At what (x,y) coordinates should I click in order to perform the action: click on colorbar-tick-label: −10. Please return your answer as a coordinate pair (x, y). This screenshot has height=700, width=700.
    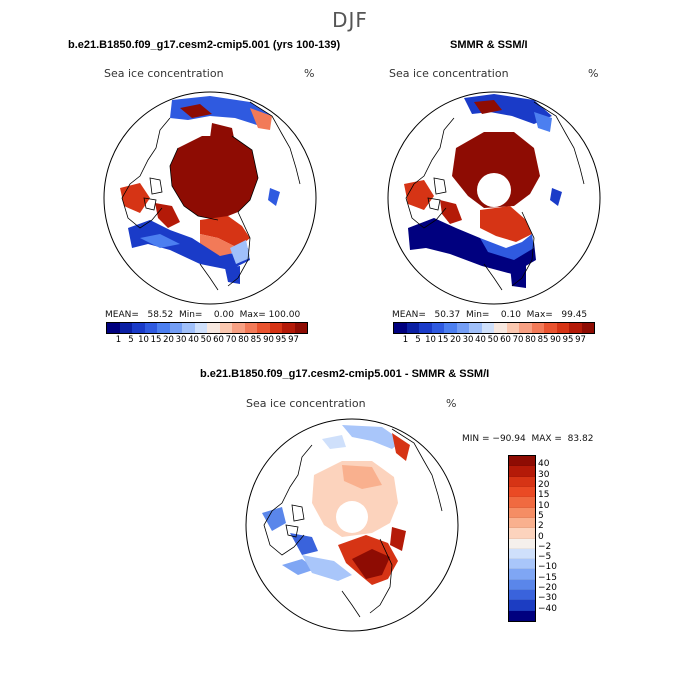
    Looking at the image, I should click on (547, 567).